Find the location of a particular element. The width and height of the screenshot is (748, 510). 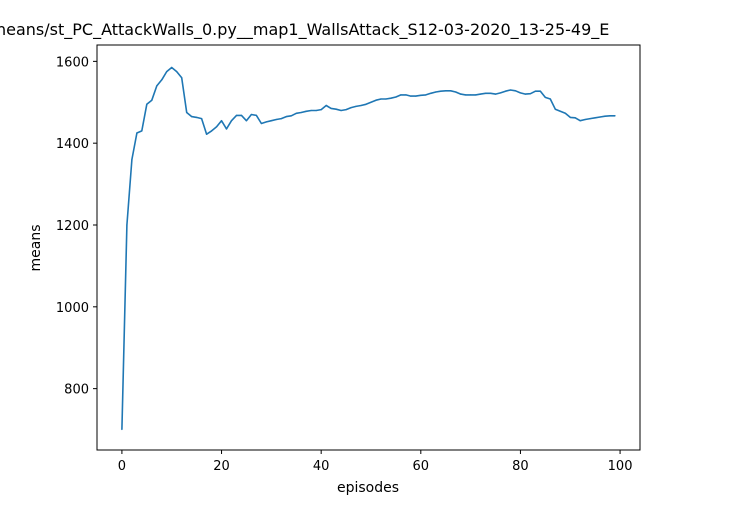

x-tick-label: 40 is located at coordinates (321, 466).